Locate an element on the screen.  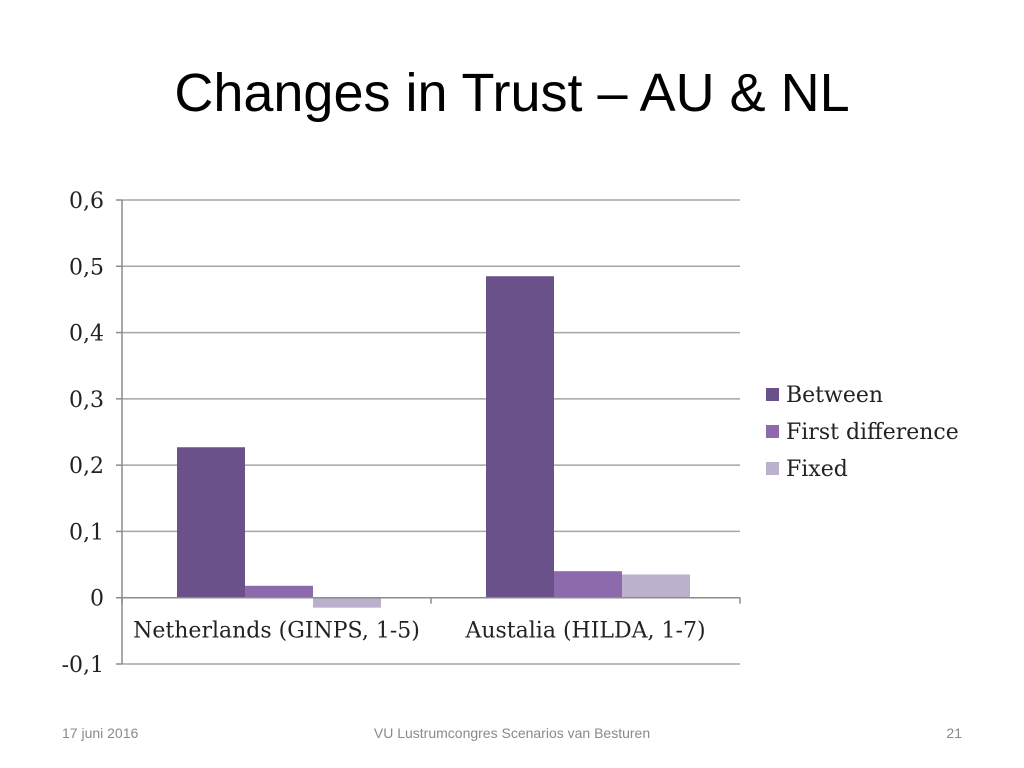
y-tick-label: 0,3 is located at coordinates (86, 400).